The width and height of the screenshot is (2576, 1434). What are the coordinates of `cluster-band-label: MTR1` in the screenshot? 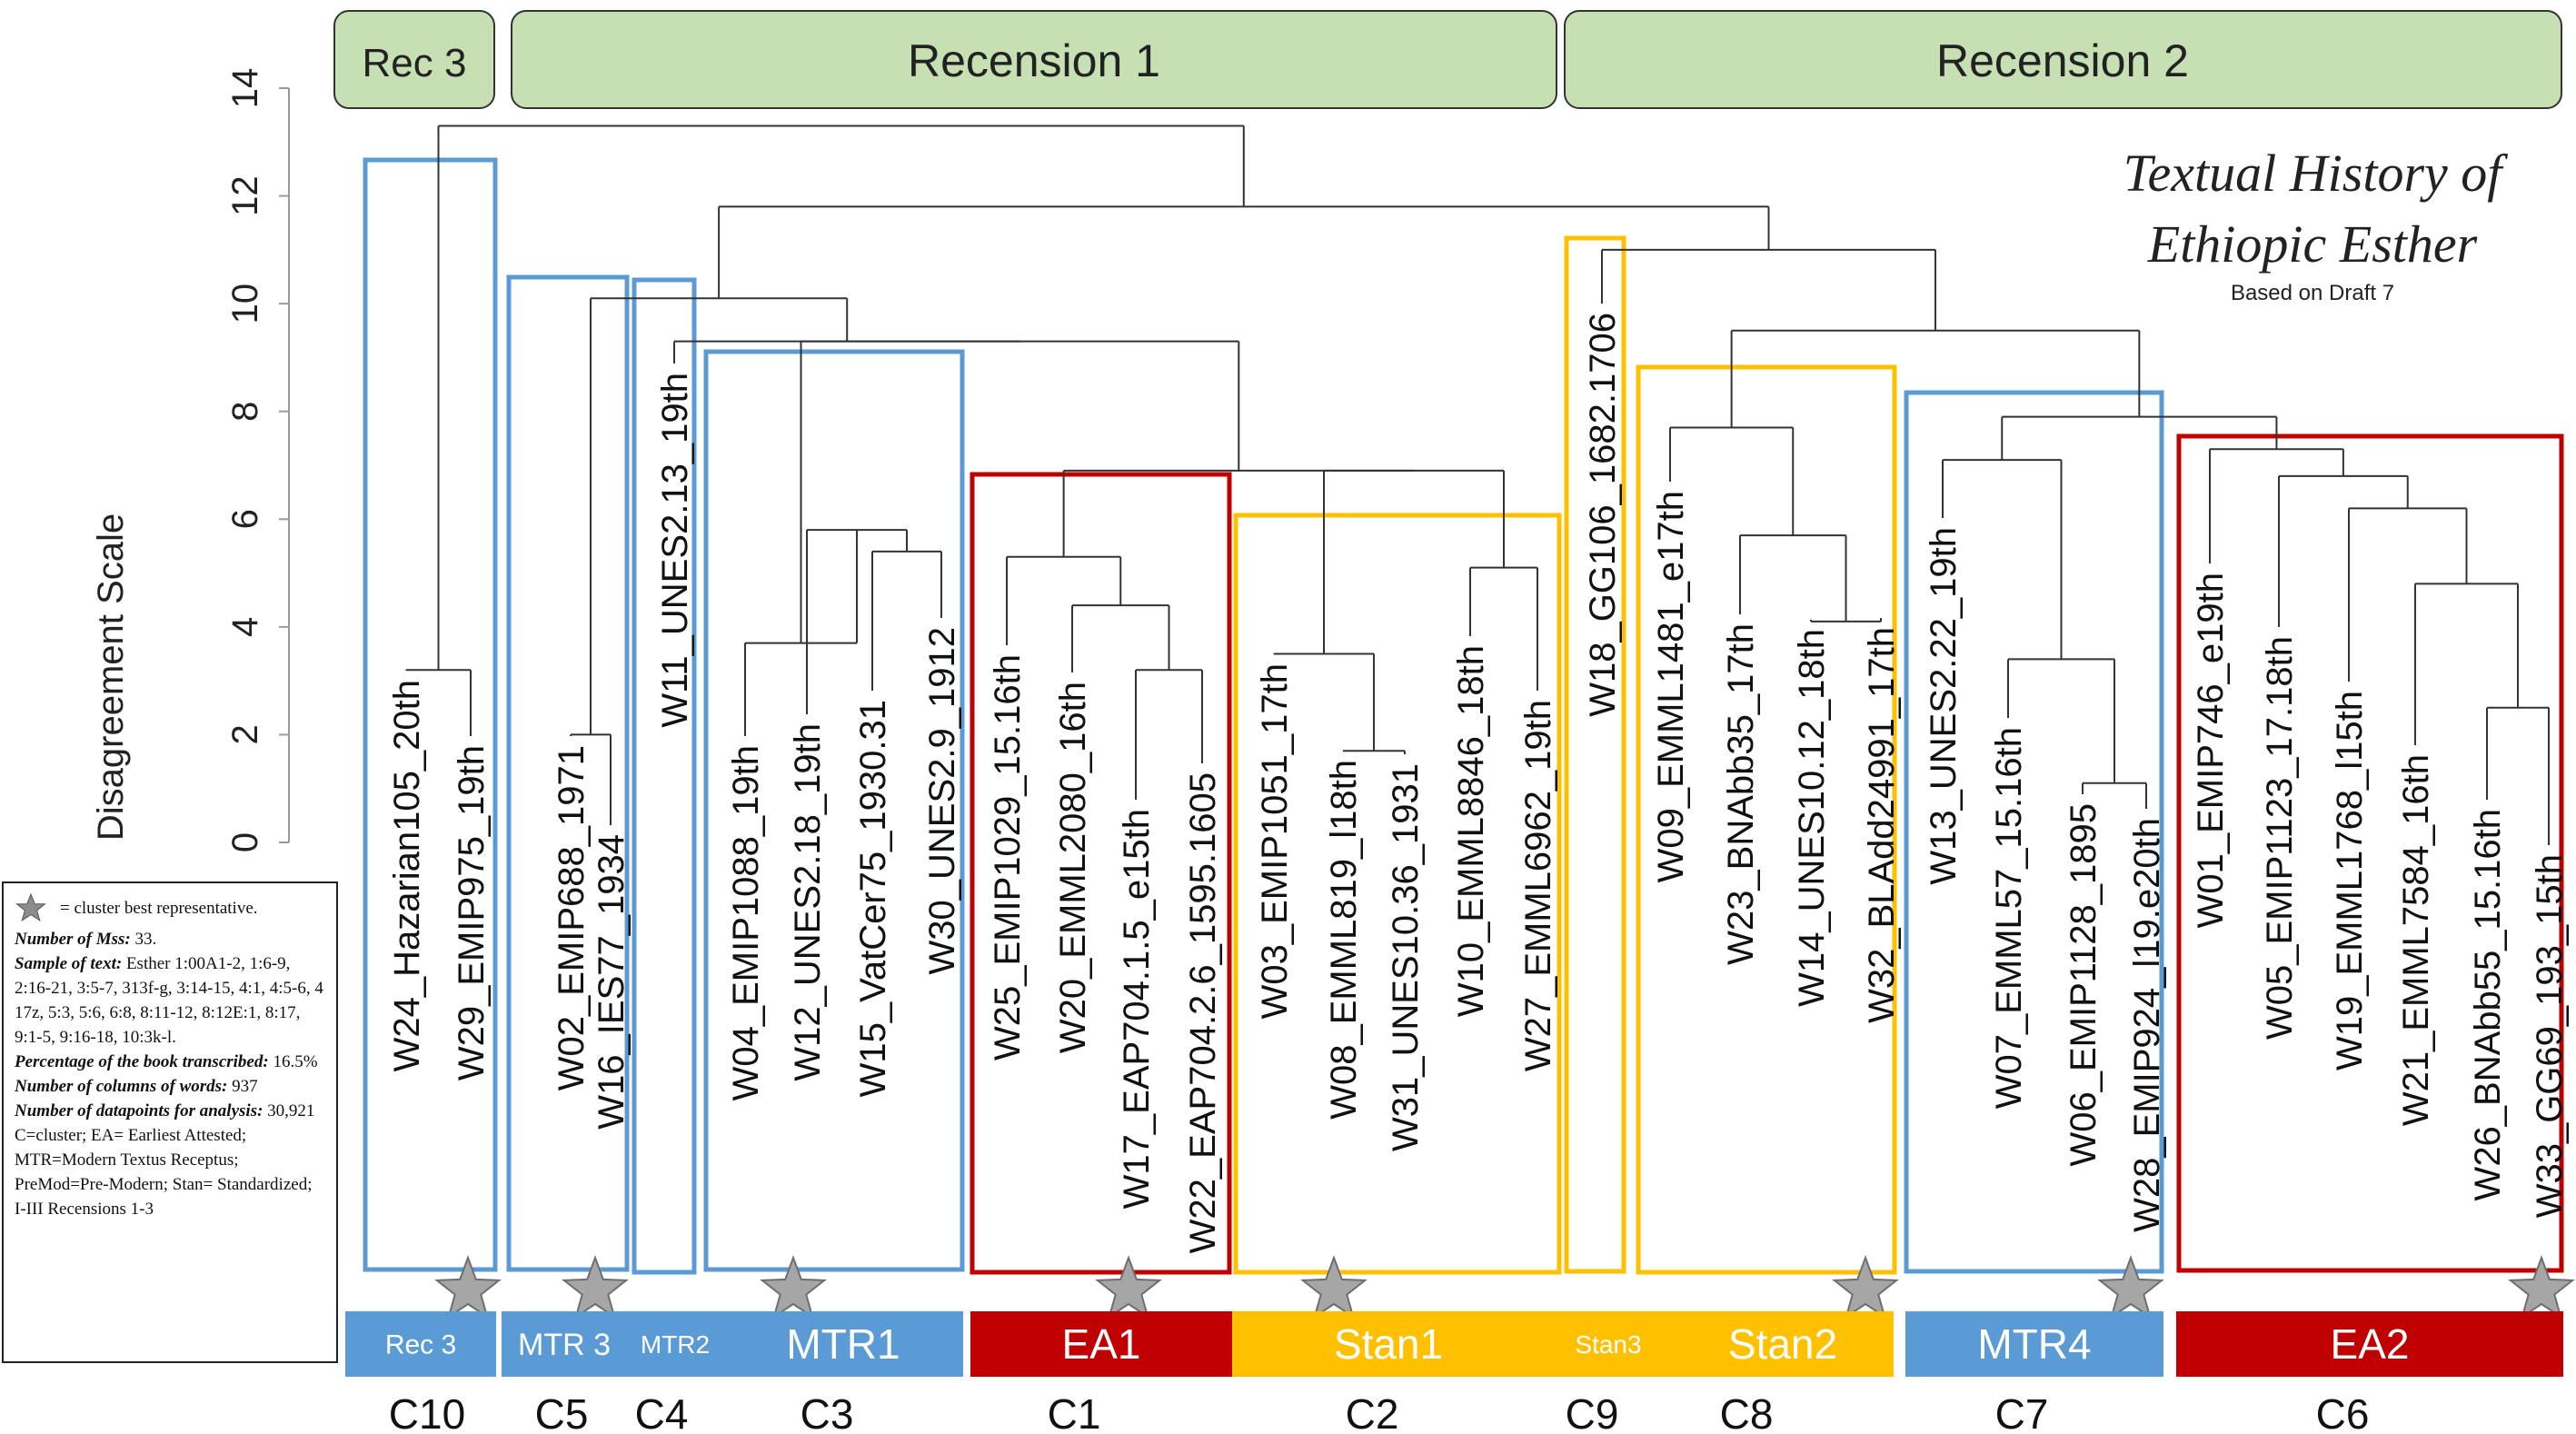 It's located at (843, 1344).